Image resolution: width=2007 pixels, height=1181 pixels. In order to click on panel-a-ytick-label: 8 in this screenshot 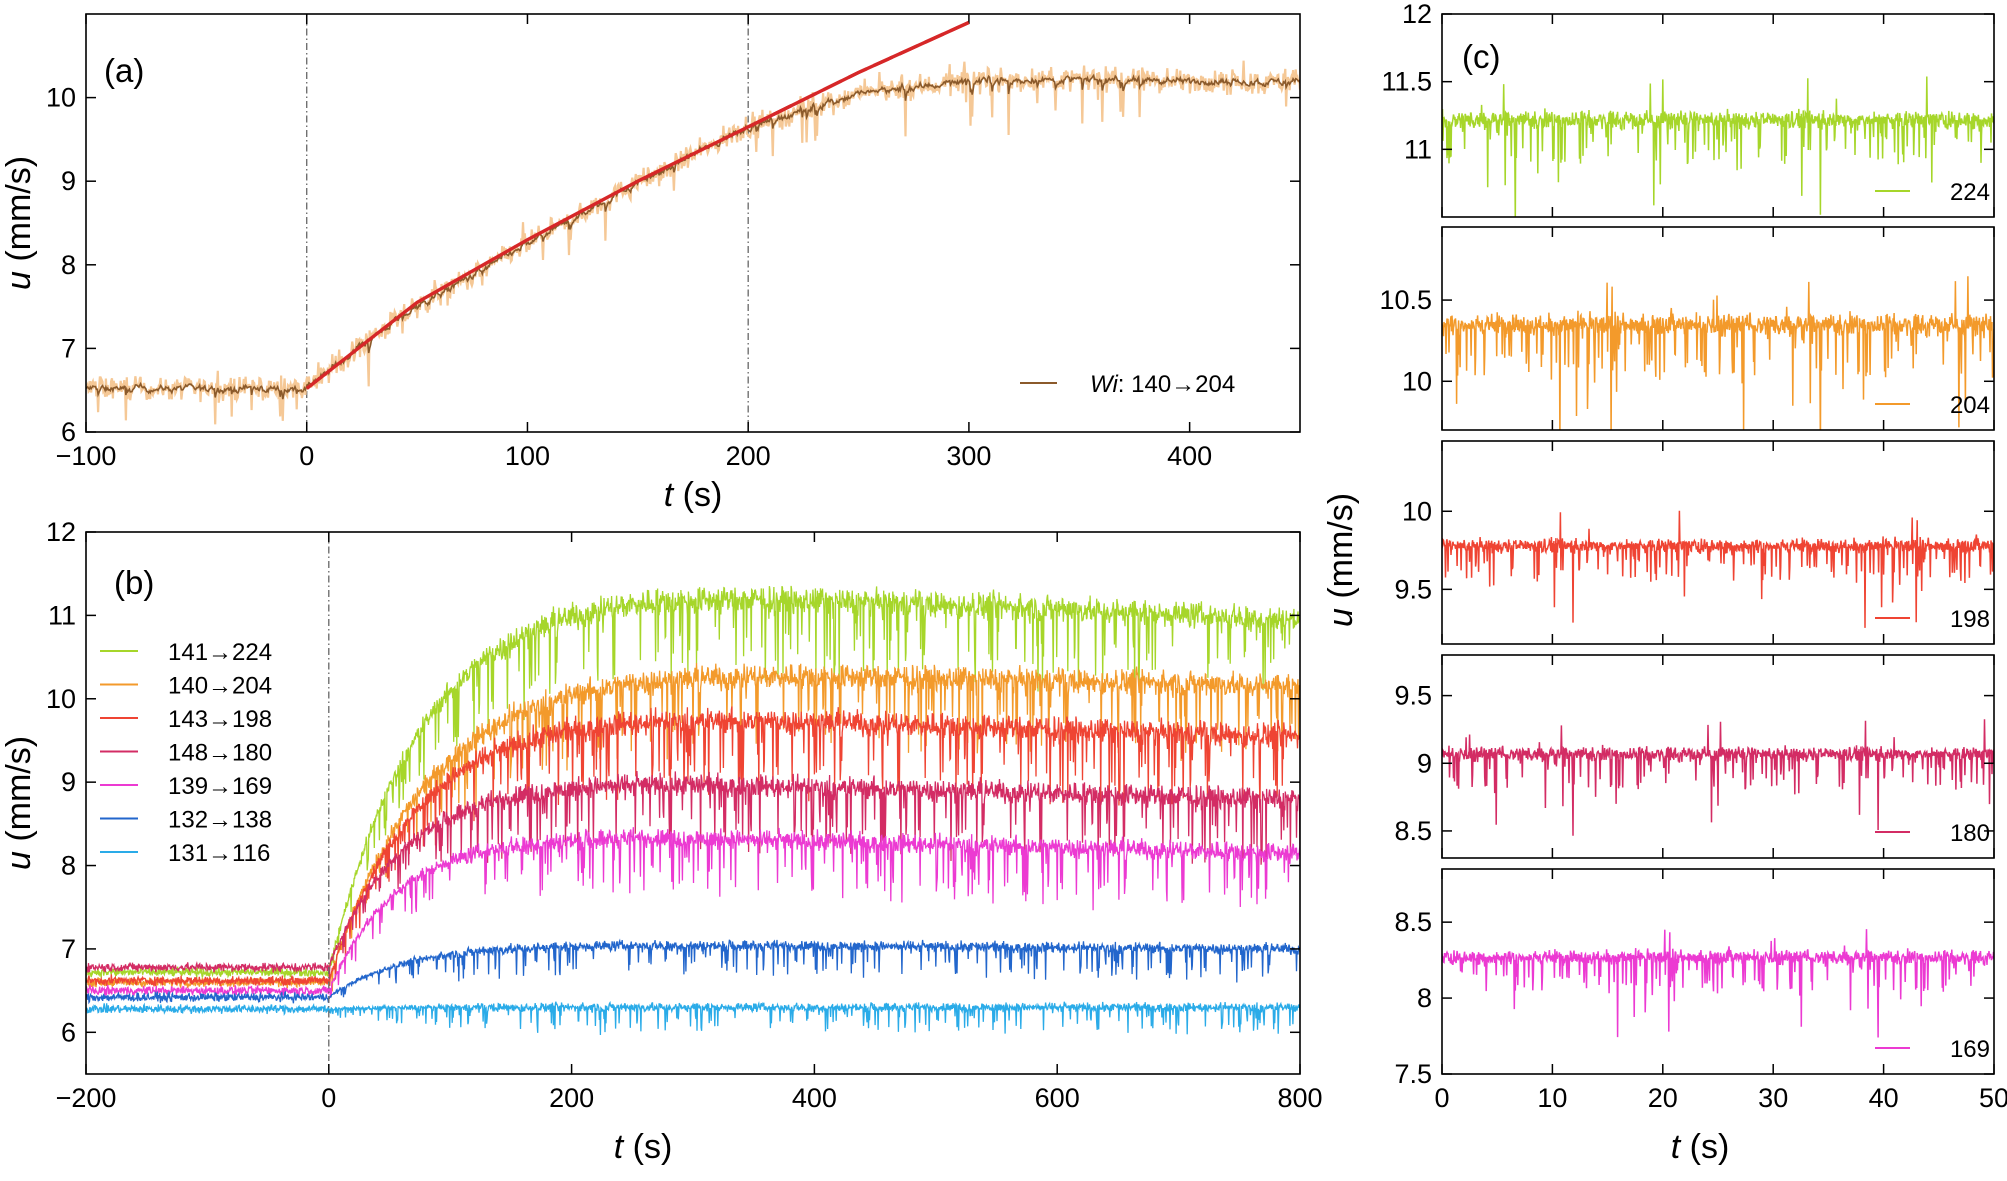, I will do `click(68, 265)`.